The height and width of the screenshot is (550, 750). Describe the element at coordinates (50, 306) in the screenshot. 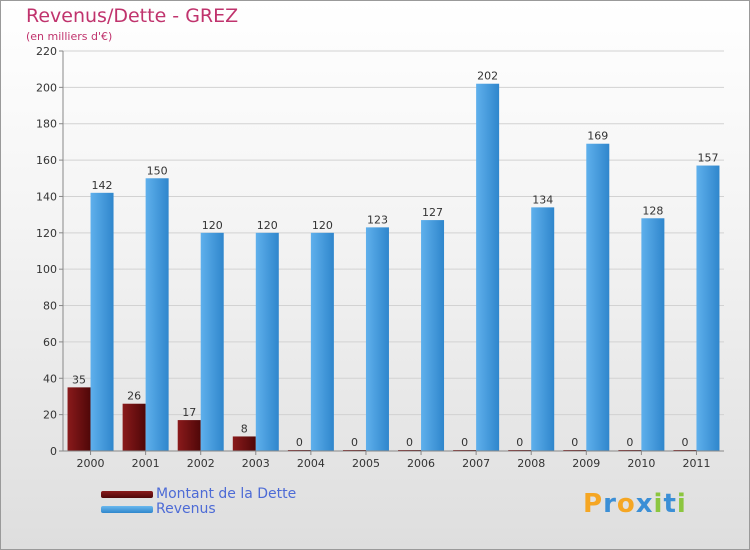

I see `y-tick-label: 80` at that location.